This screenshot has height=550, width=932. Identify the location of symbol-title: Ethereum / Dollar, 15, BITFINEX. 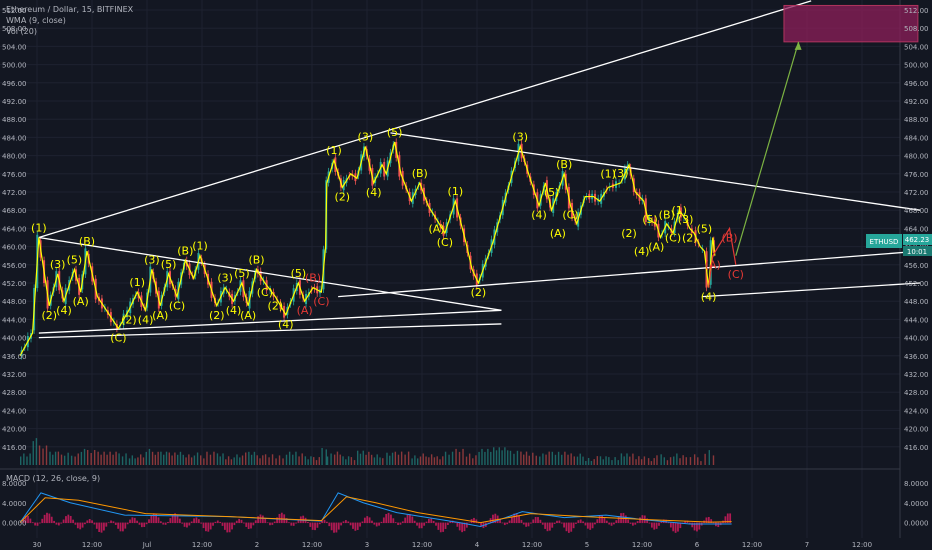
(70, 9).